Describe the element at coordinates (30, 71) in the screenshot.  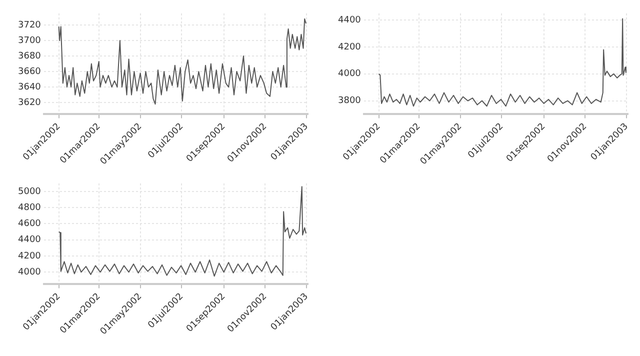
I see `y-tick-label: 3660` at that location.